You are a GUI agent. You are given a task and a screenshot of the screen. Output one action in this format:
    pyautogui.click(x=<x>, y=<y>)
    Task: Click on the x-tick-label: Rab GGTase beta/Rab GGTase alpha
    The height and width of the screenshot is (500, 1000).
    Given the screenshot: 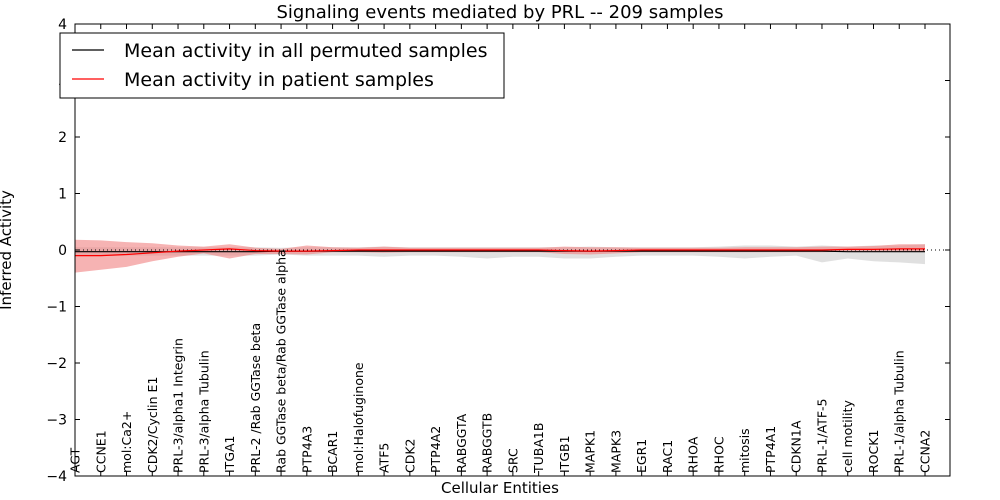 What is the action you would take?
    pyautogui.click(x=281, y=361)
    